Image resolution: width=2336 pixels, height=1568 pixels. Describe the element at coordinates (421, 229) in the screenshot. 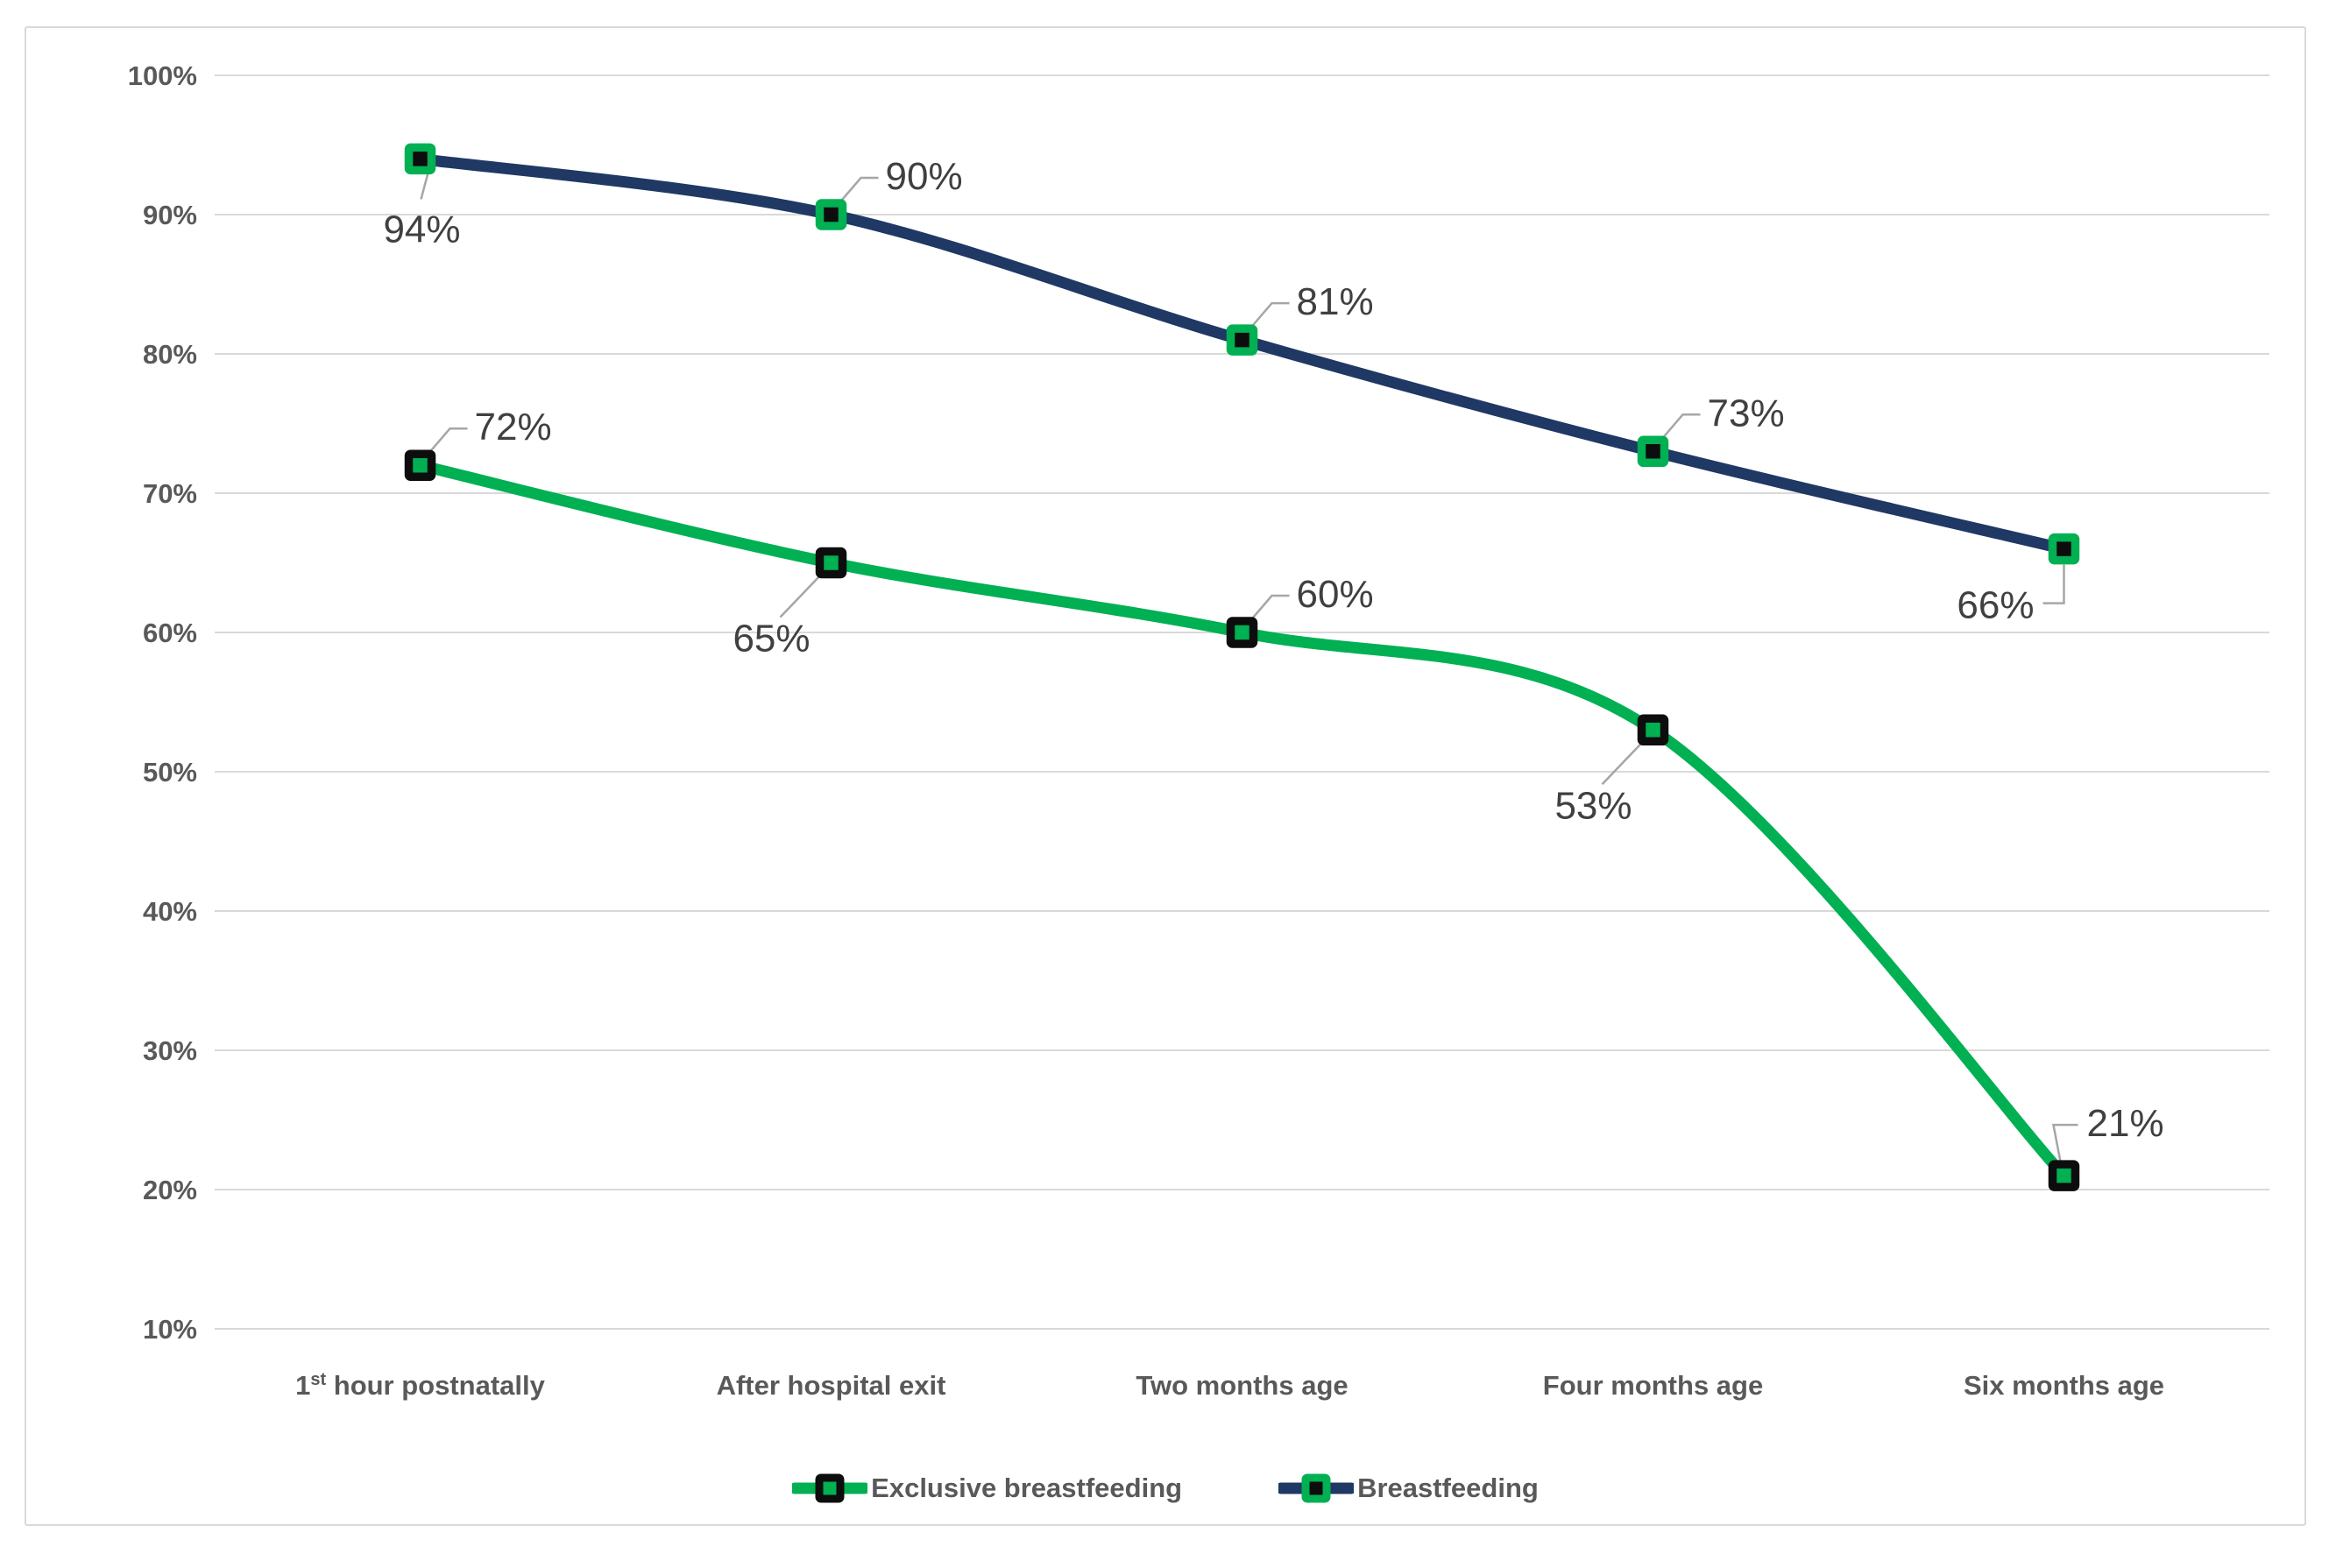

I see `data-label-breastfeeding: 94%` at that location.